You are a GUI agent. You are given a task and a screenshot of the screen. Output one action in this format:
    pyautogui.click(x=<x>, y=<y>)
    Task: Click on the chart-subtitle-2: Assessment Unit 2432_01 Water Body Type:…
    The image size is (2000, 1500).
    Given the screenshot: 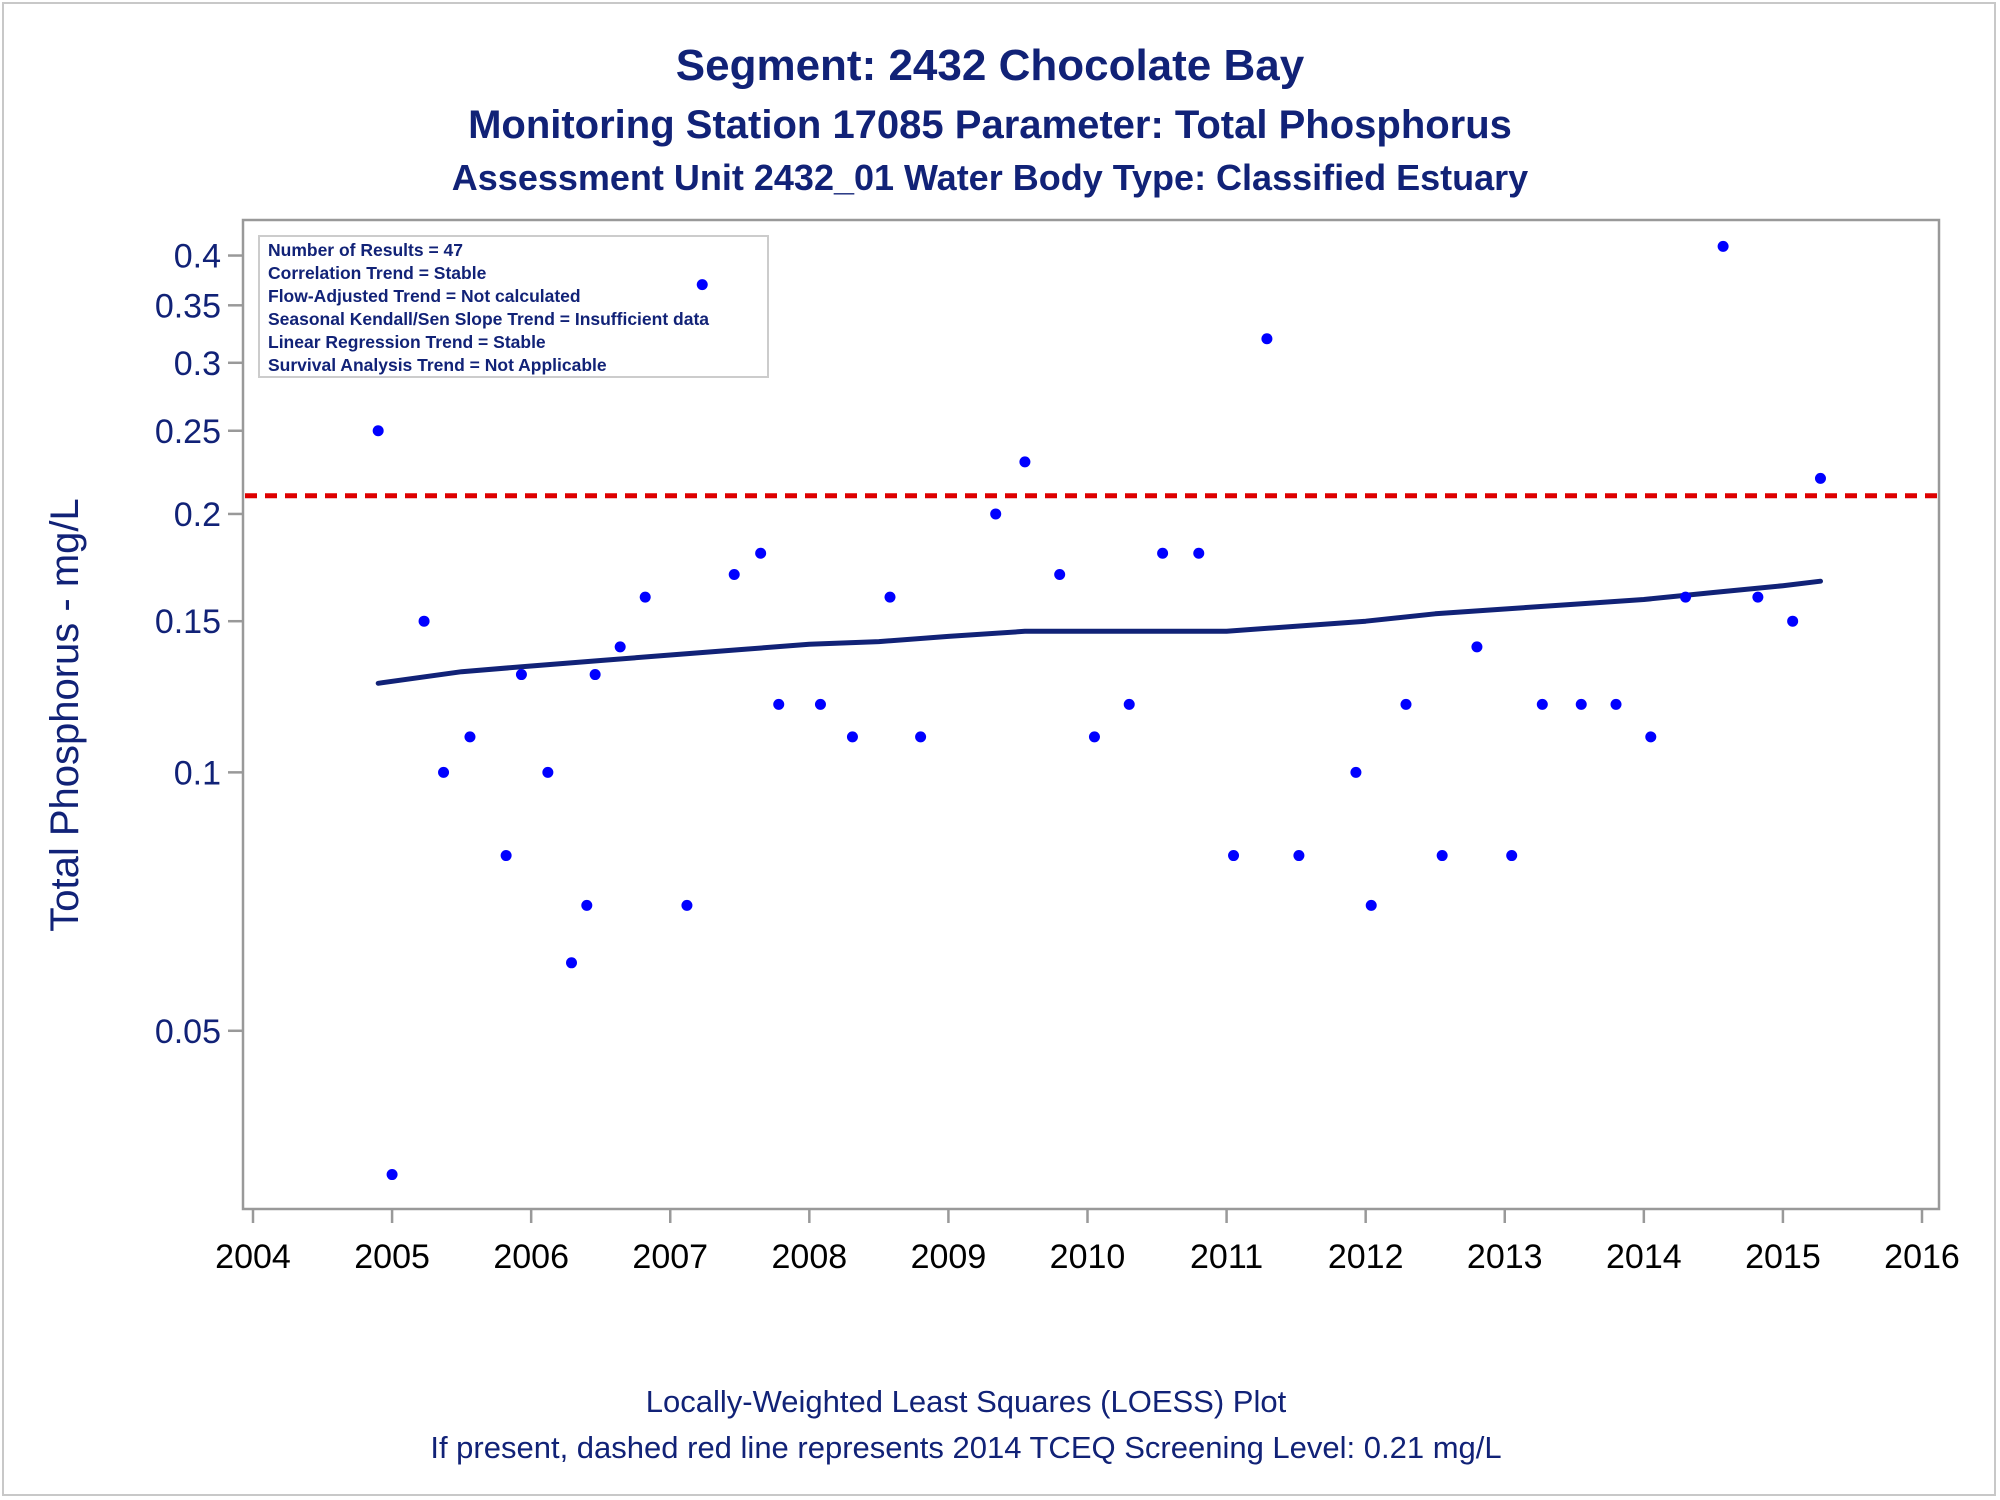 What is the action you would take?
    pyautogui.click(x=990, y=177)
    